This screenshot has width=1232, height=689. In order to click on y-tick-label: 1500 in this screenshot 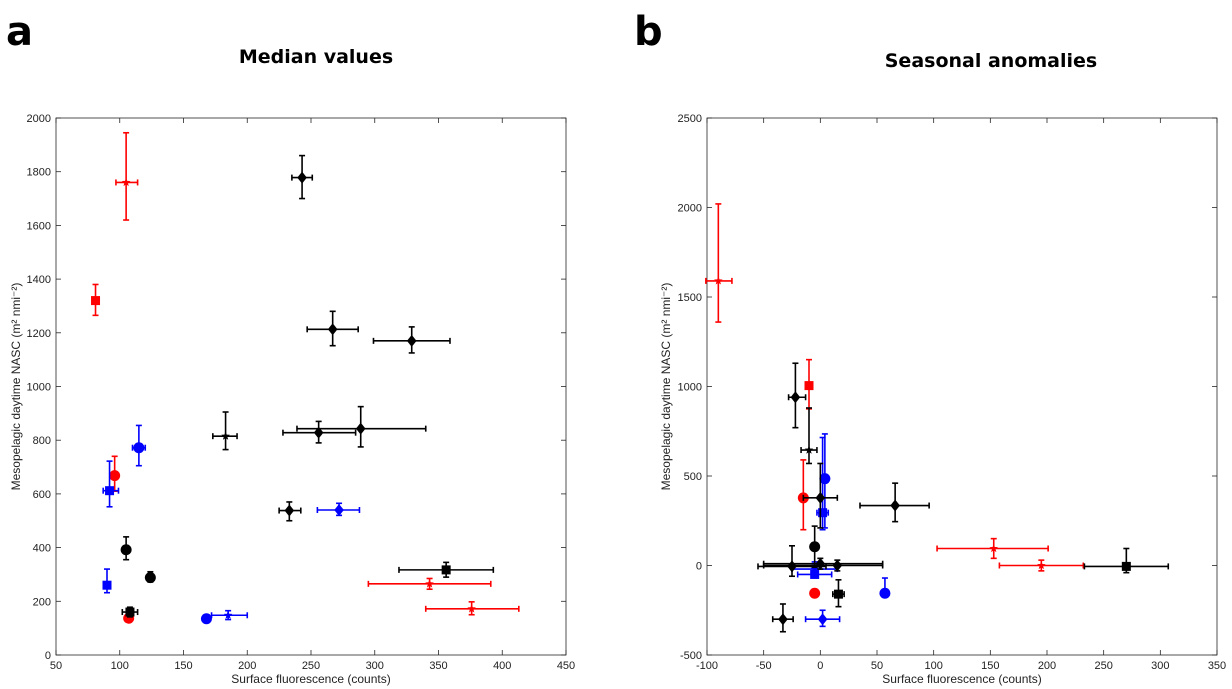, I will do `click(690, 298)`.